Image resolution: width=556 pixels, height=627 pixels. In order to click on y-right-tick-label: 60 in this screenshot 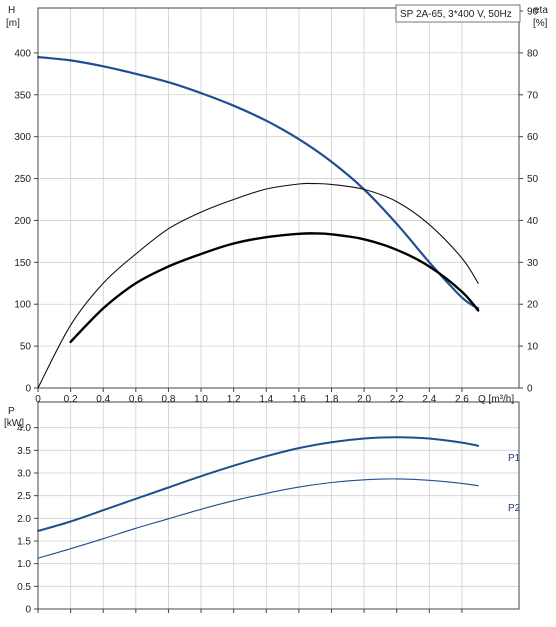, I will do `click(533, 137)`.